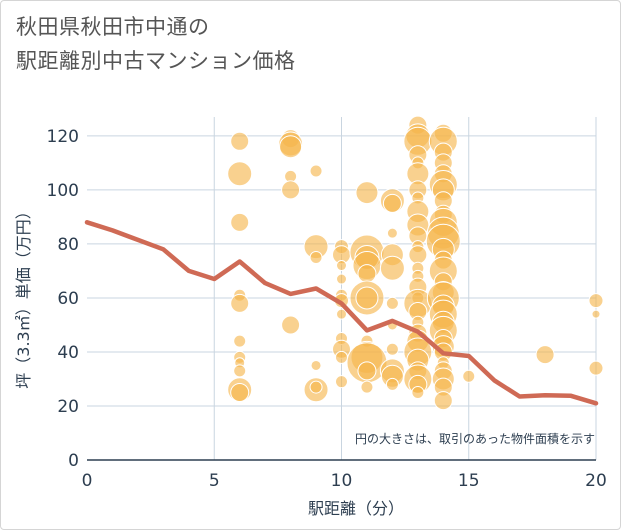  I want to click on y-tick-label: 20, so click(68, 407).